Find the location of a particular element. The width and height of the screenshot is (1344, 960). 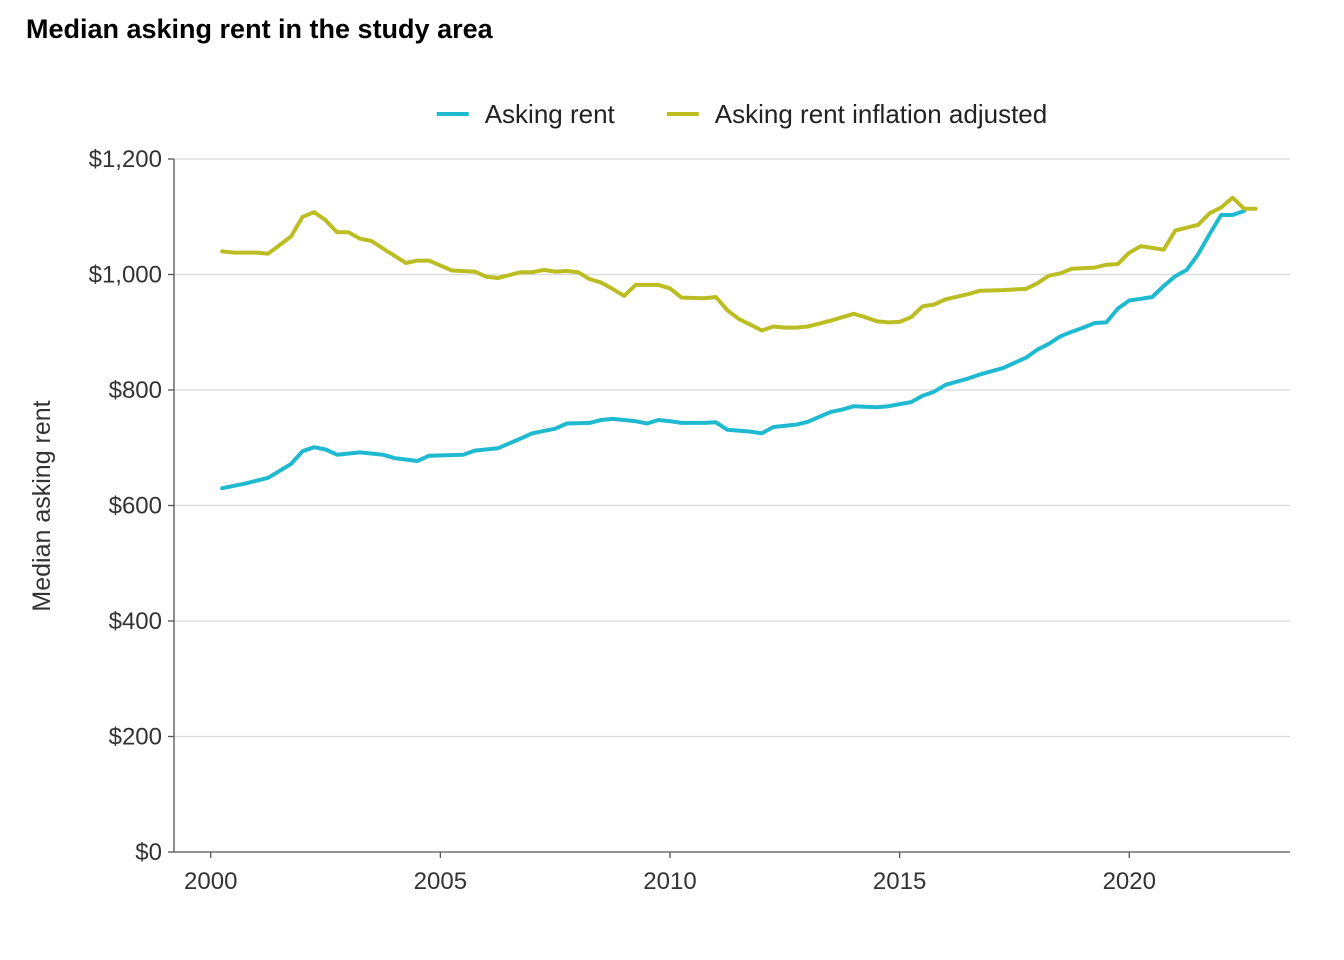

y-tick-label: $800 is located at coordinates (135, 390).